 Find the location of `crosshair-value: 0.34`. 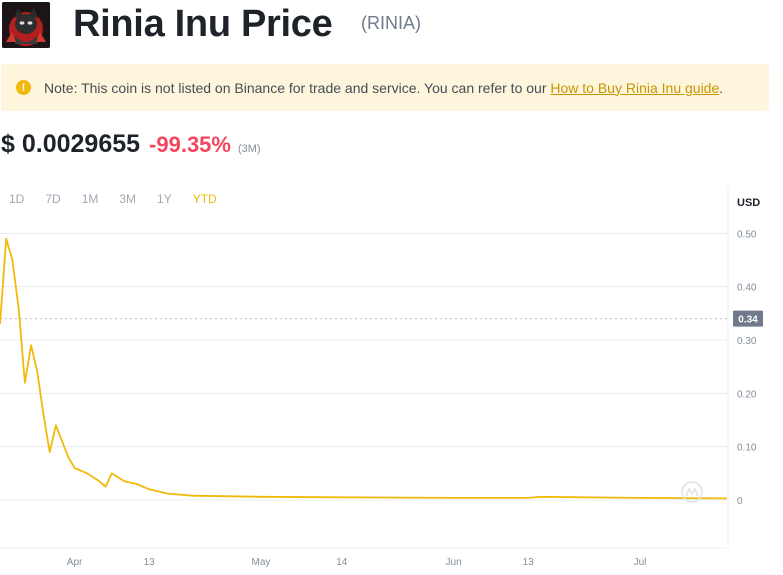

crosshair-value: 0.34 is located at coordinates (748, 320).